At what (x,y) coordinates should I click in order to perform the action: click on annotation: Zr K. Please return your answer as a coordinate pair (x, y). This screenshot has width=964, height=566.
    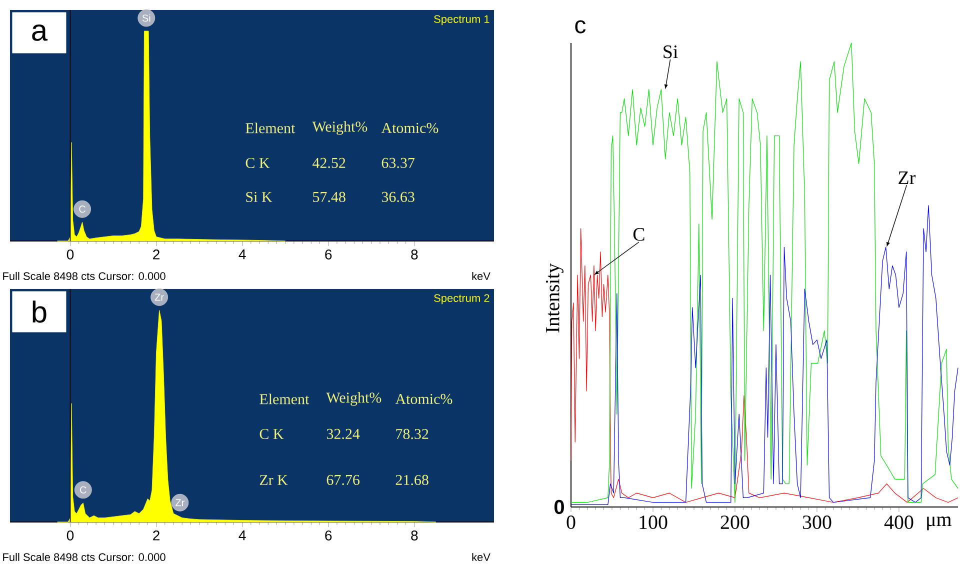
    Looking at the image, I should click on (274, 480).